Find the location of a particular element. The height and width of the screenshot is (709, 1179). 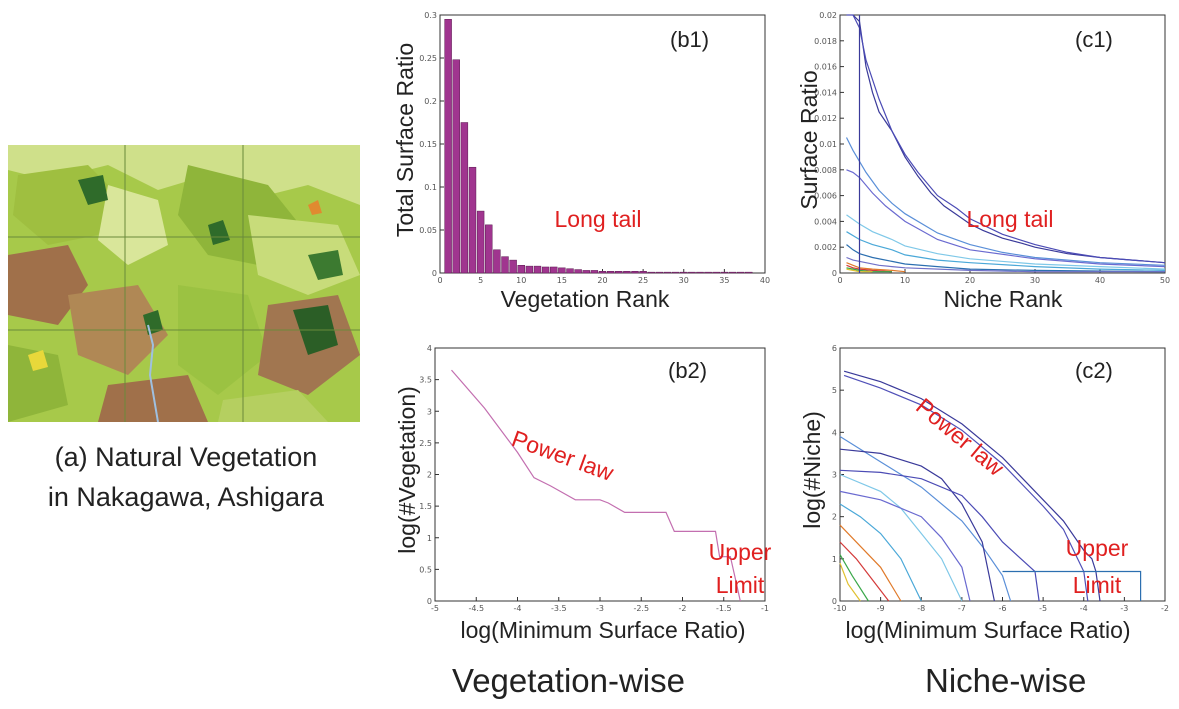

c2-x-tick-label: -3 is located at coordinates (1124, 608).